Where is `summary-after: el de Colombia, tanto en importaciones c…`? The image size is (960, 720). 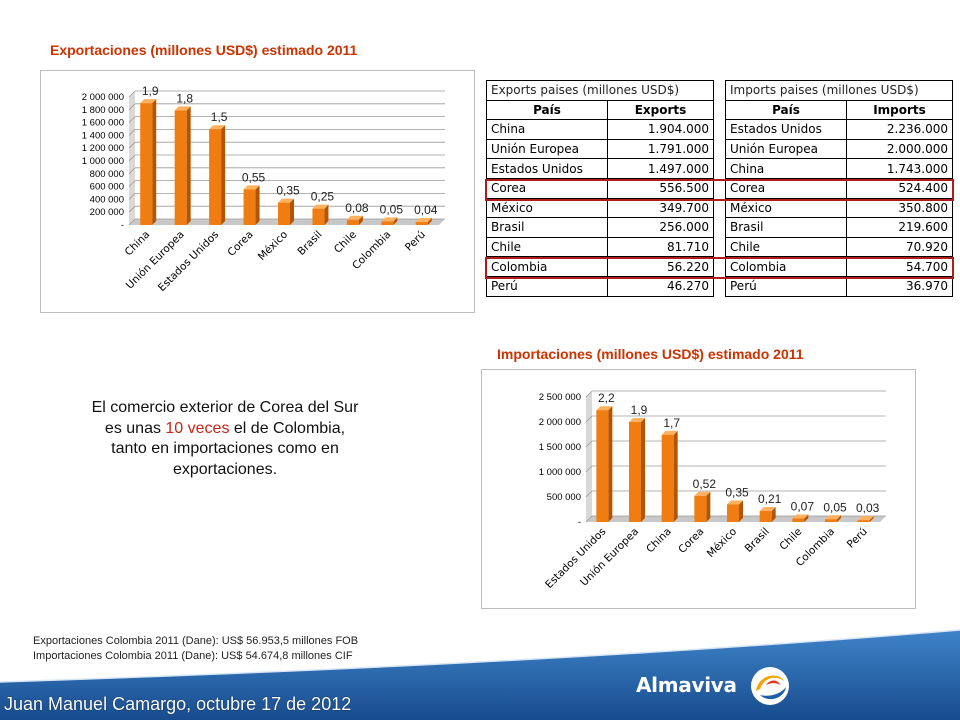
summary-after: el de Colombia, tanto en importaciones c… is located at coordinates (228, 448).